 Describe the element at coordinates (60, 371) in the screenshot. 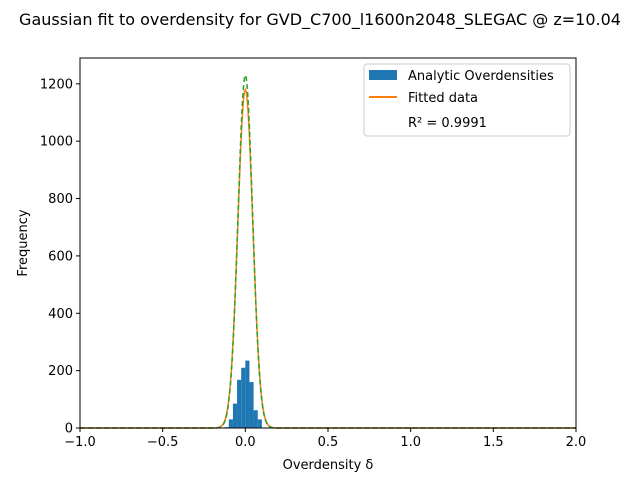

I see `y-tick-label: 200` at that location.